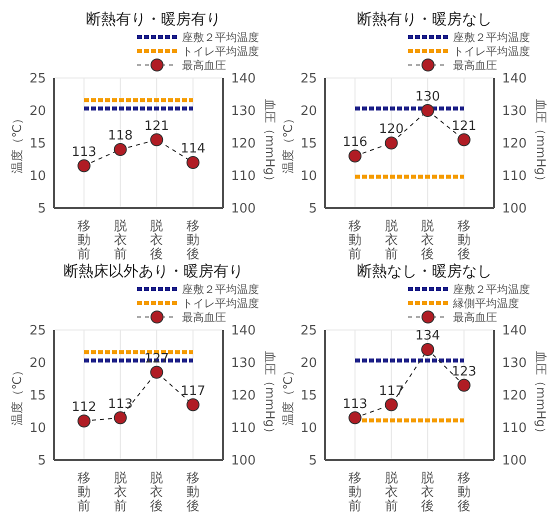 Image resolution: width=558 pixels, height=517 pixels. Describe the element at coordinates (84, 407) in the screenshot. I see `data-label: 112` at that location.